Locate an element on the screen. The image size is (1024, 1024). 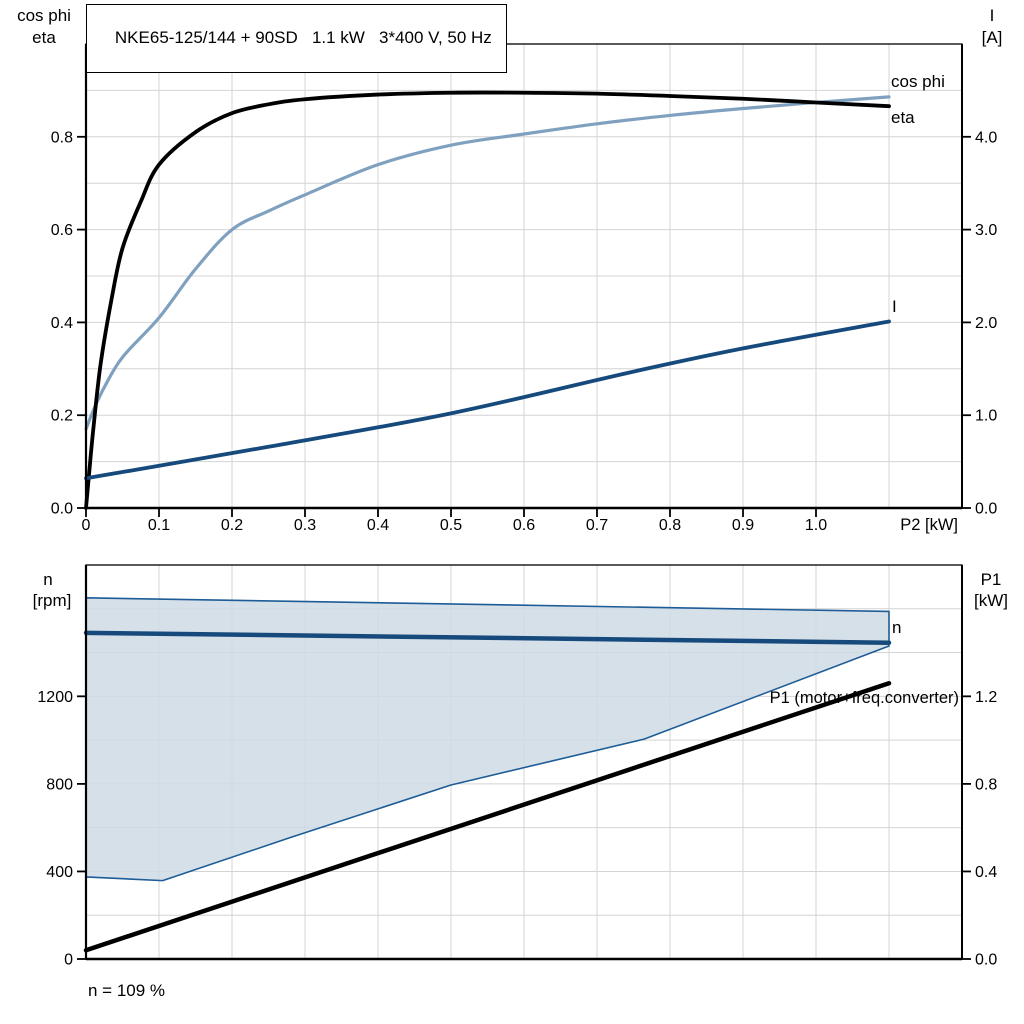
x-tick-label: 0.1 is located at coordinates (159, 525).